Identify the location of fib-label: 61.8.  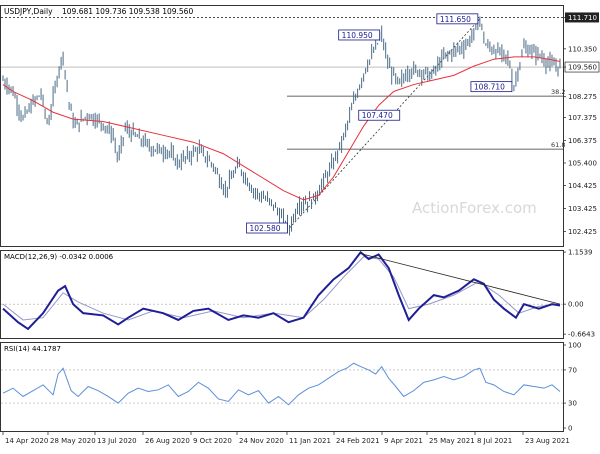
(558, 145).